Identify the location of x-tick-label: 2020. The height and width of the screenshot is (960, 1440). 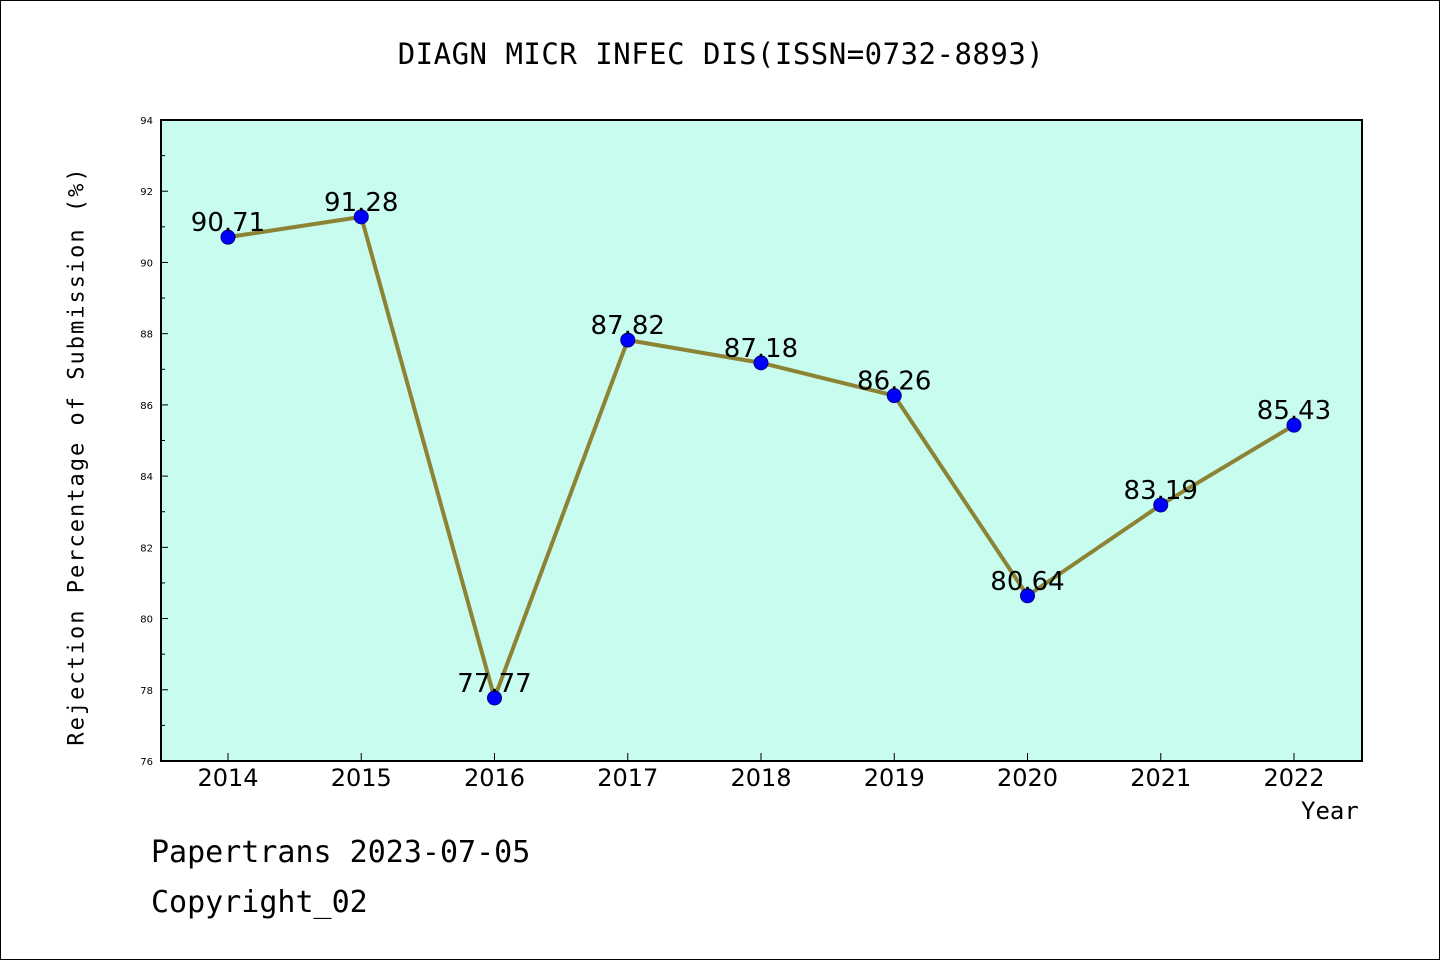
(1027, 778).